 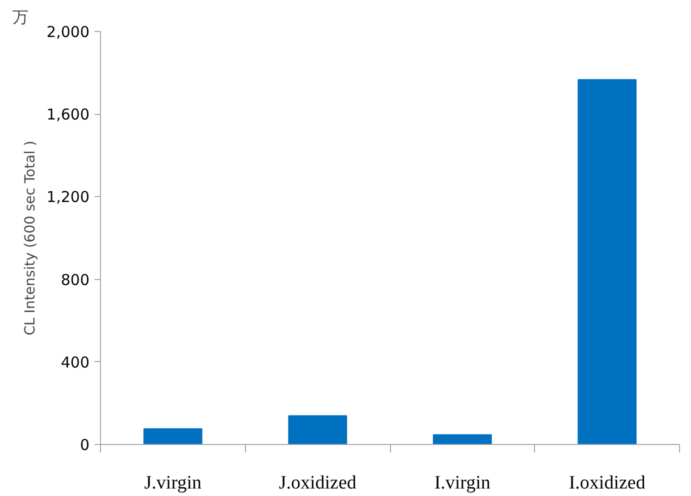 What do you see at coordinates (607, 483) in the screenshot?
I see `x-tick-label: I.oxidized` at bounding box center [607, 483].